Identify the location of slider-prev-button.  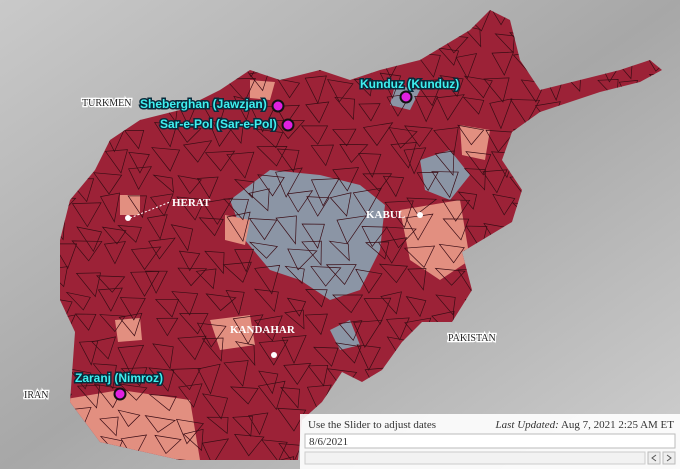
(654, 458).